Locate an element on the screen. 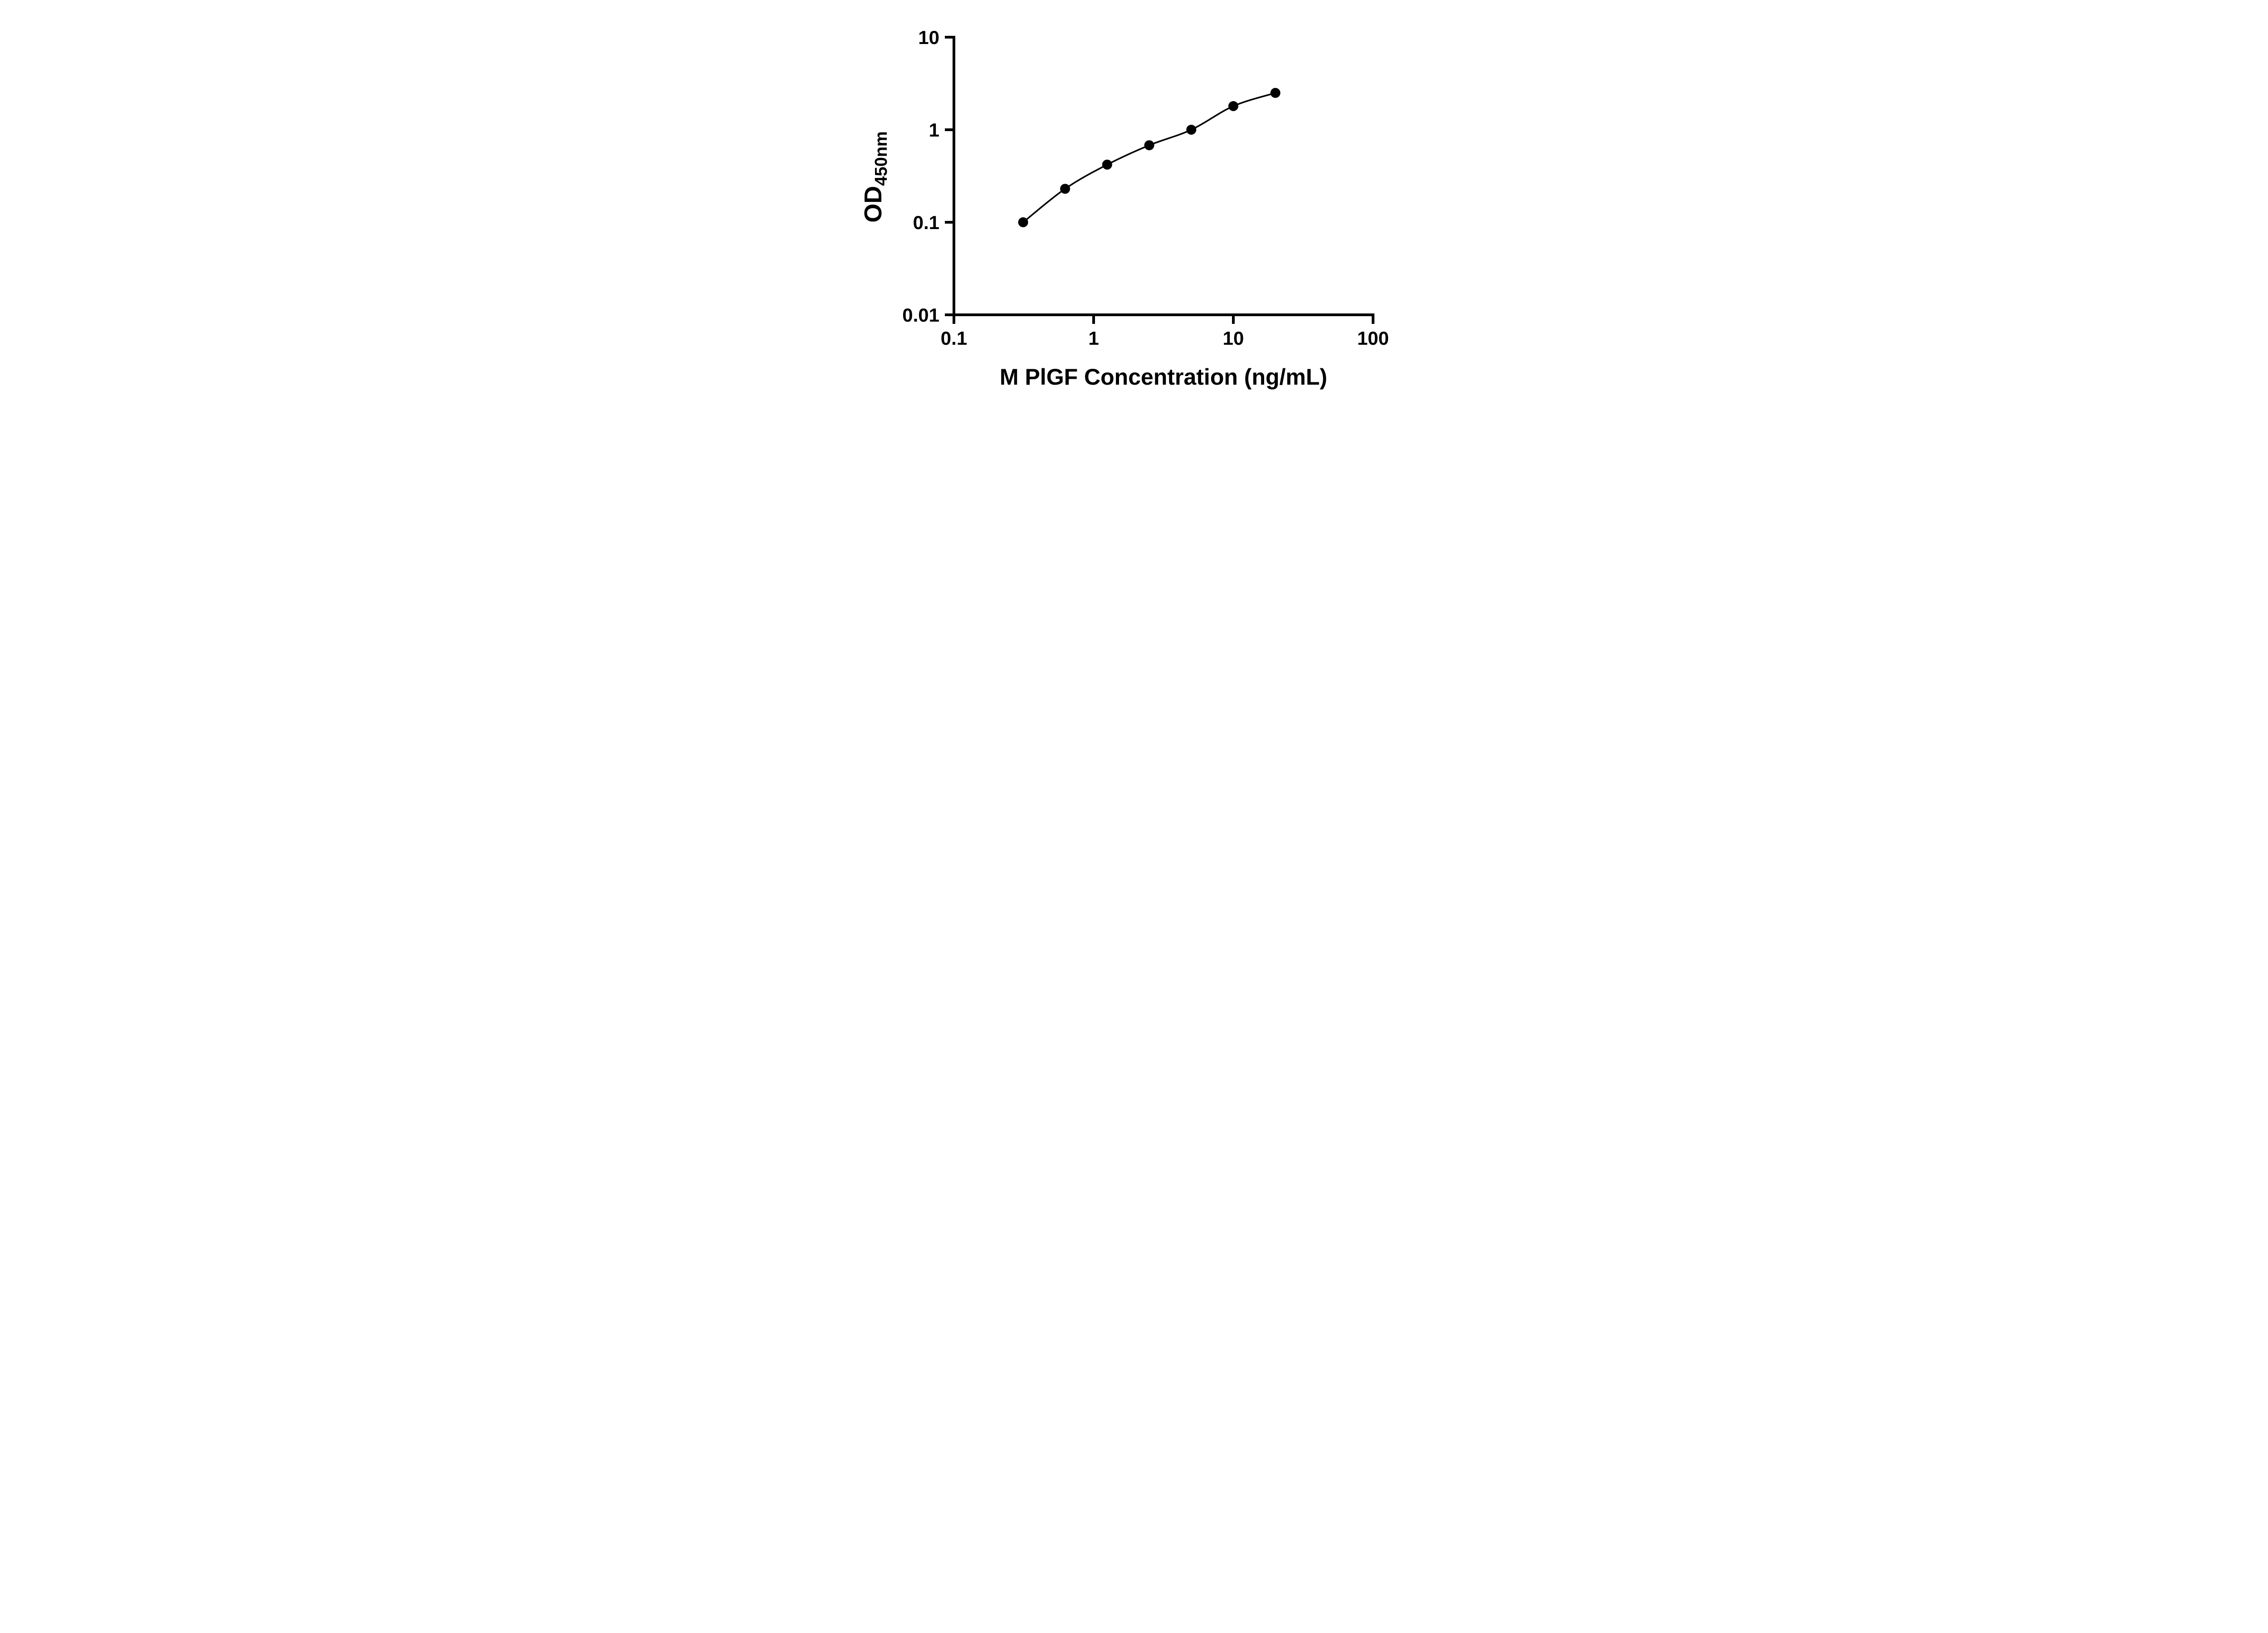 The image size is (2268, 1633). x-tick-label: 100 is located at coordinates (1373, 338).